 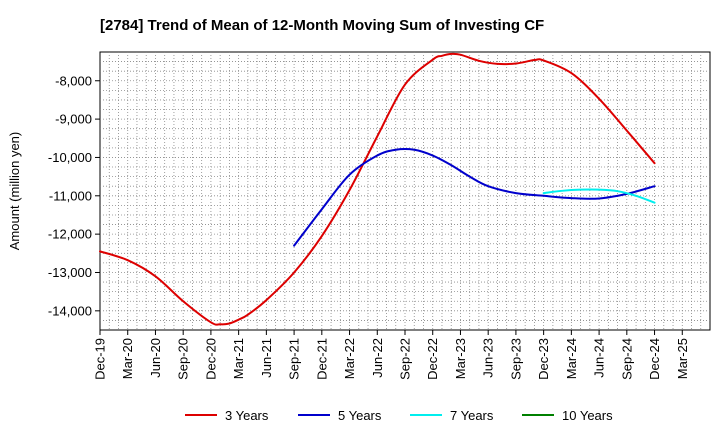 I want to click on x-tick-label: Dec-23, so click(x=543, y=359).